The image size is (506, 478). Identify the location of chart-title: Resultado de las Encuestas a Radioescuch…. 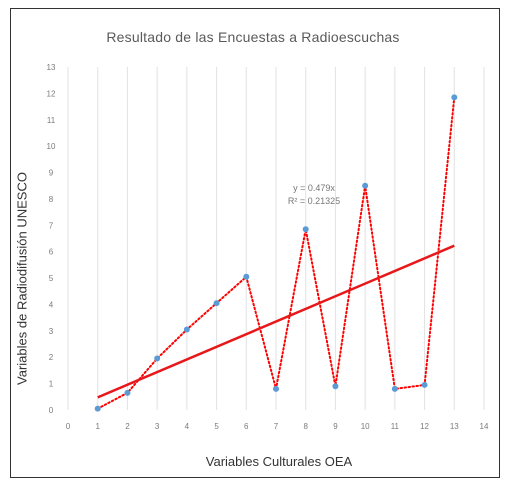
(253, 37).